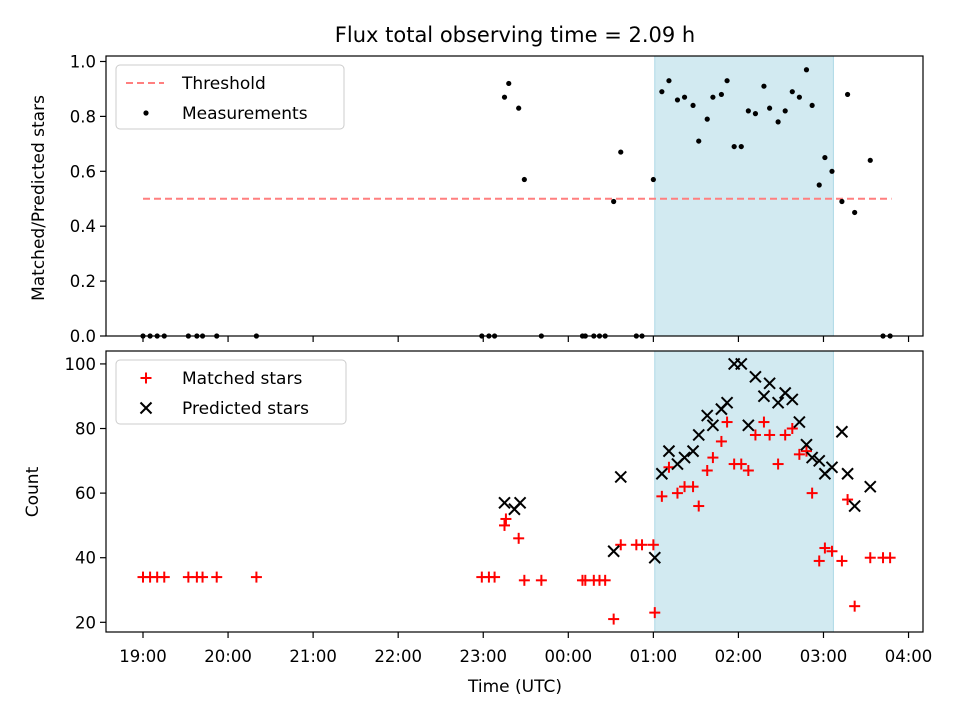 This screenshot has height=720, width=960. Describe the element at coordinates (83, 336) in the screenshot. I see `y-tick-label: 0.0` at that location.